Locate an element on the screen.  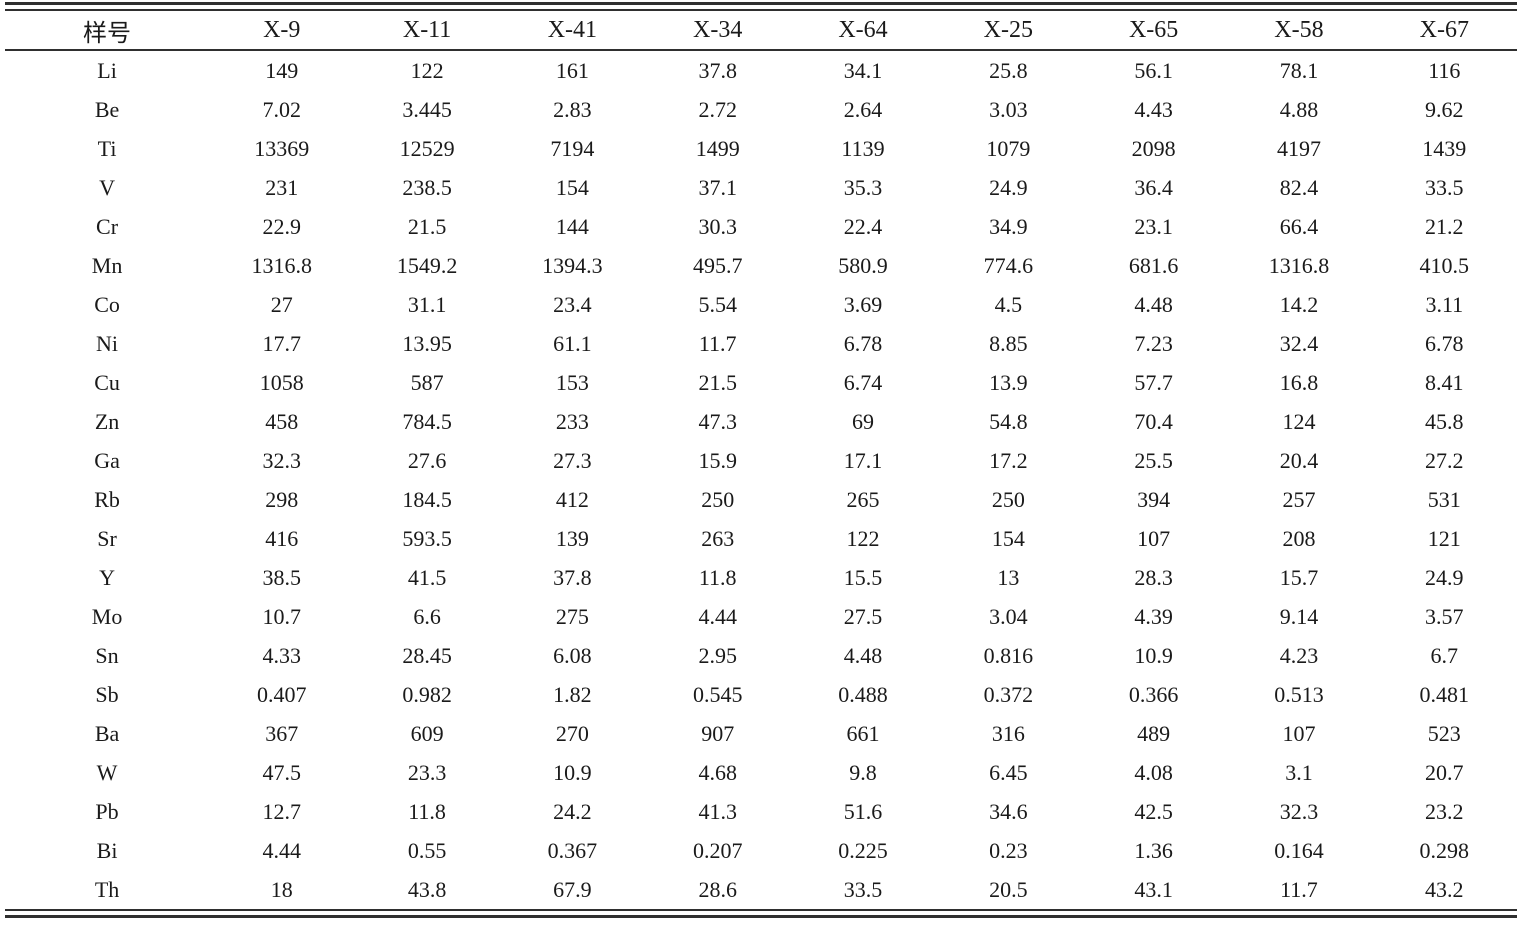
value-cell: 6.7 is located at coordinates (1444, 655).